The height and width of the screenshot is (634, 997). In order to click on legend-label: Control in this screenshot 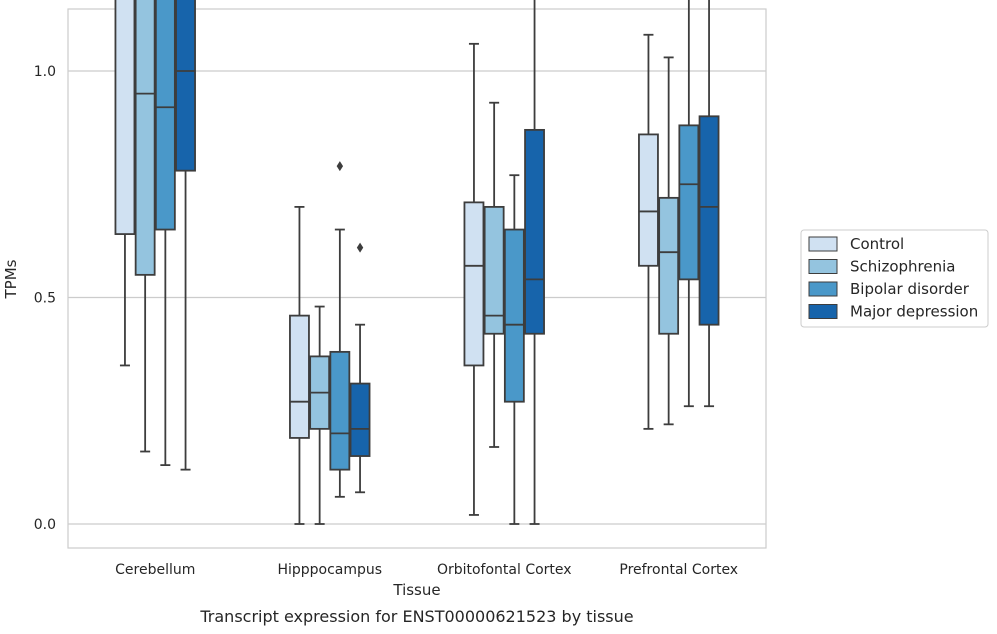, I will do `click(877, 244)`.